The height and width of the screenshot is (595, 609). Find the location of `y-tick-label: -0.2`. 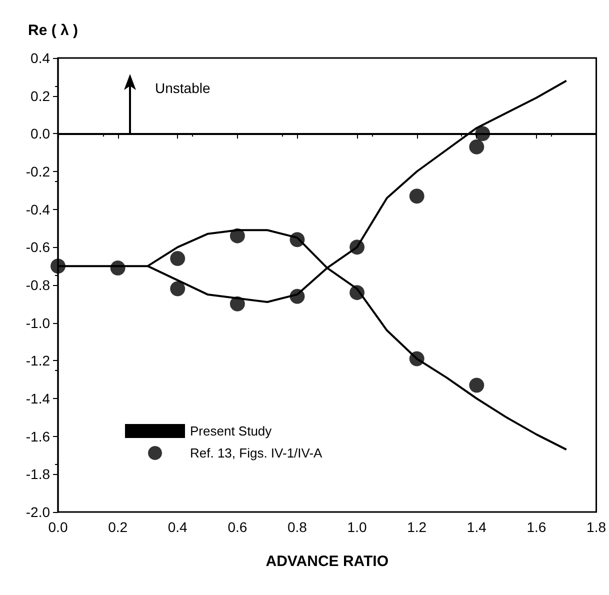

y-tick-label: -0.2 is located at coordinates (38, 172).